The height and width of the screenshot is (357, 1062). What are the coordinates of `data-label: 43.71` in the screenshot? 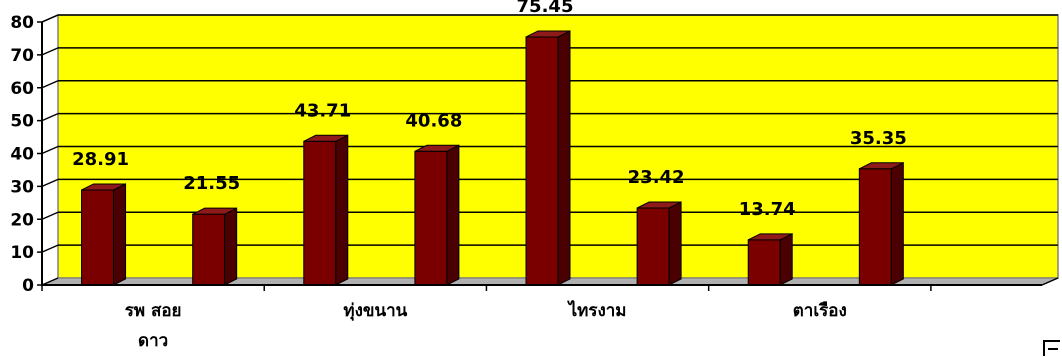 It's located at (322, 110).